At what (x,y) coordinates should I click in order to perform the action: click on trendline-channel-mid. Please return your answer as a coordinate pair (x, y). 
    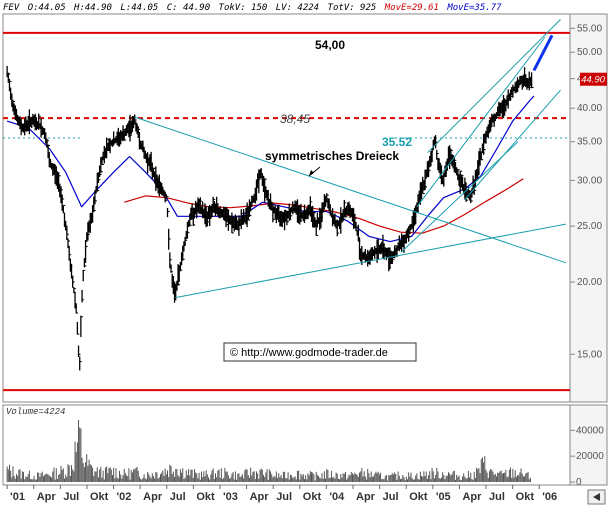
    Looking at the image, I should click on (480, 122).